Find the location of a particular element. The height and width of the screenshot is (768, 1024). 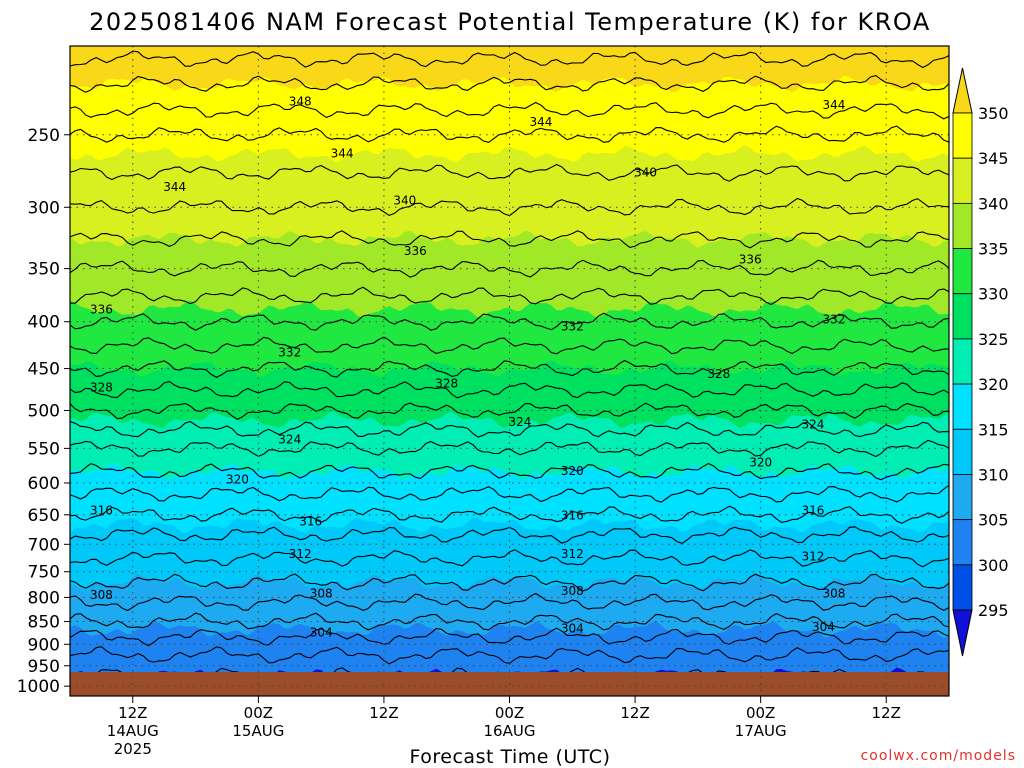

contour-label: 320 is located at coordinates (760, 463).